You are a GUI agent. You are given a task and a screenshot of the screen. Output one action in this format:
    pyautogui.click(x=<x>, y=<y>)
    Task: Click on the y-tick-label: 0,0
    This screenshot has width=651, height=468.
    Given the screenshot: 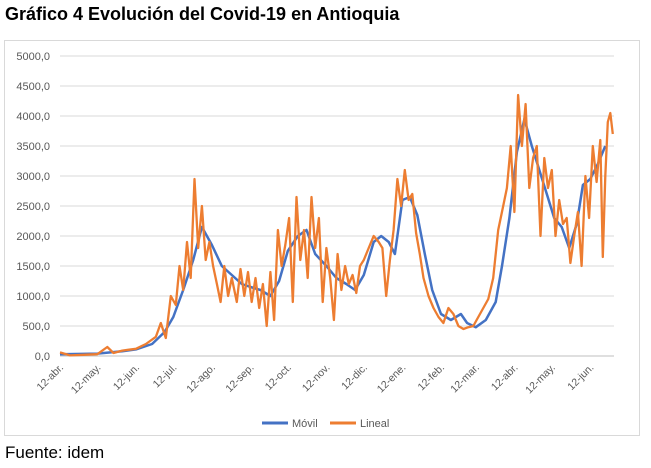 What is the action you would take?
    pyautogui.click(x=42, y=357)
    